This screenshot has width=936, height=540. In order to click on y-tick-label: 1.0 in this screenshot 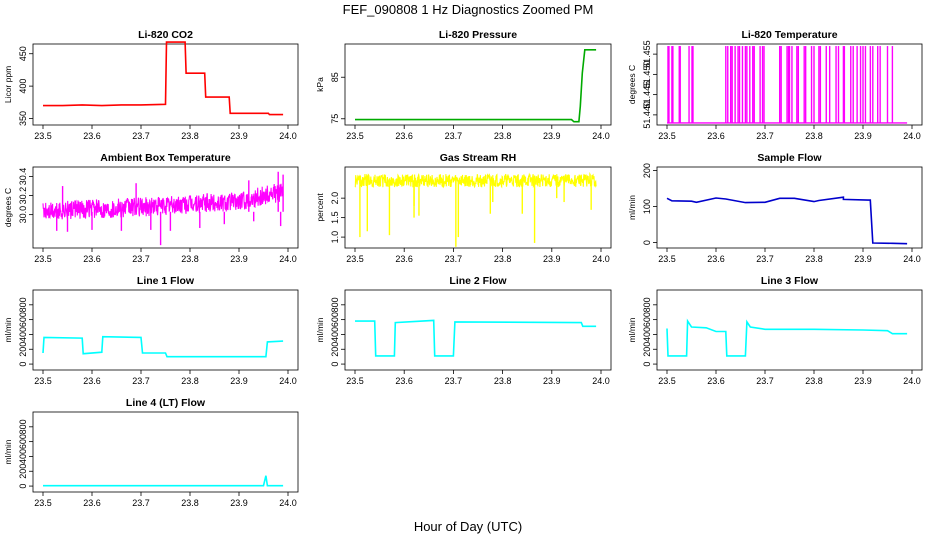, I will do `click(335, 237)`.